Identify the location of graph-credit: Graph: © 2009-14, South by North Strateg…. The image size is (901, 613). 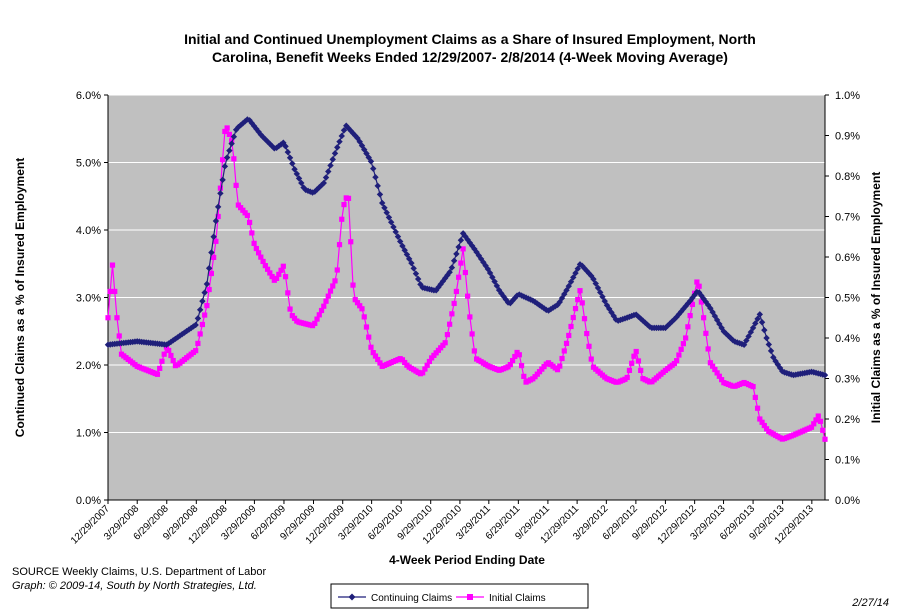
(134, 586).